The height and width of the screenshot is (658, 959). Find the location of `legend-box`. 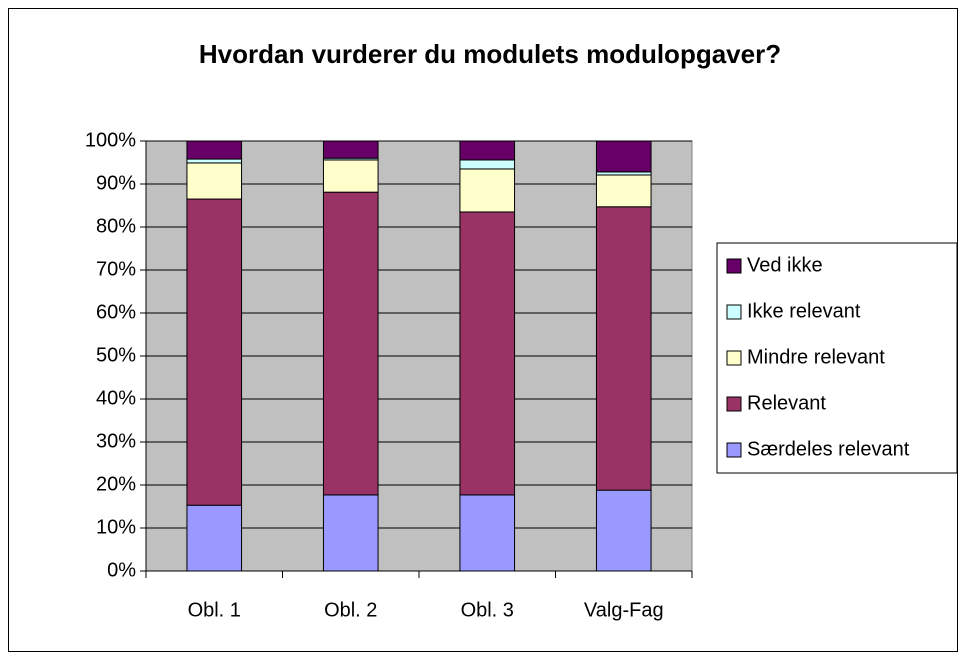

legend-box is located at coordinates (837, 358).